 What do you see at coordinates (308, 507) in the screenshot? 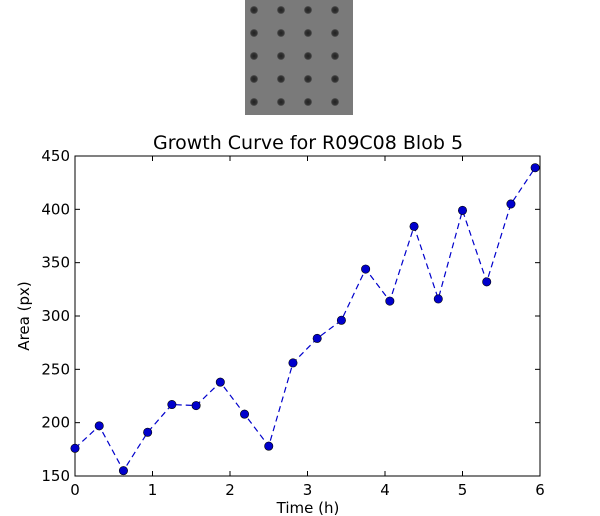
I see `x-axis-label: Time (h)` at bounding box center [308, 507].